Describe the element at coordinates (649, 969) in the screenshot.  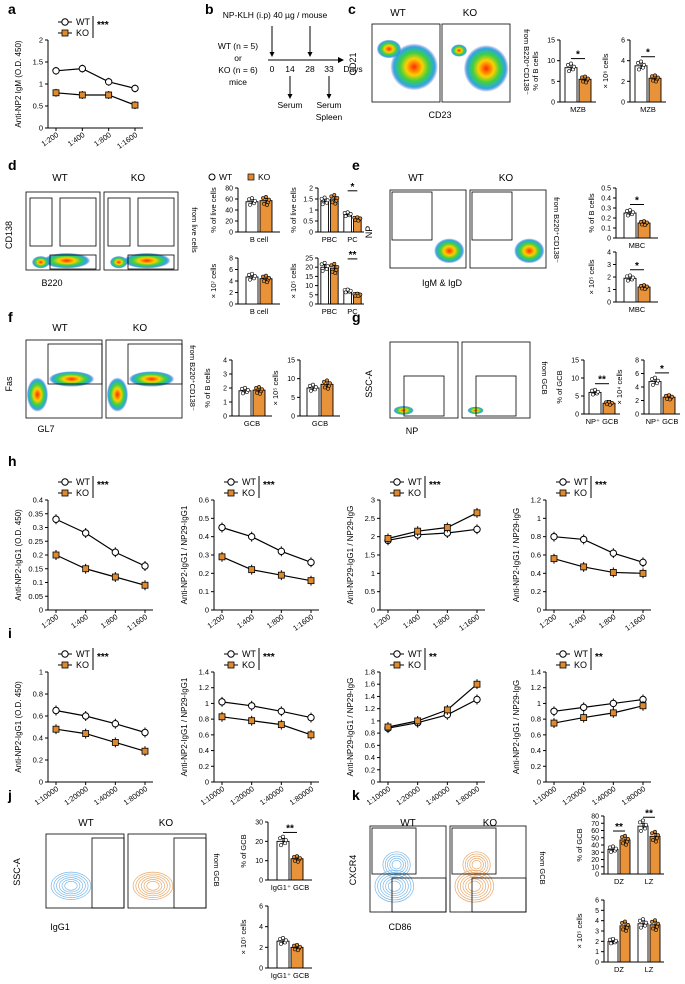
I see `x-category-label: LZ` at that location.